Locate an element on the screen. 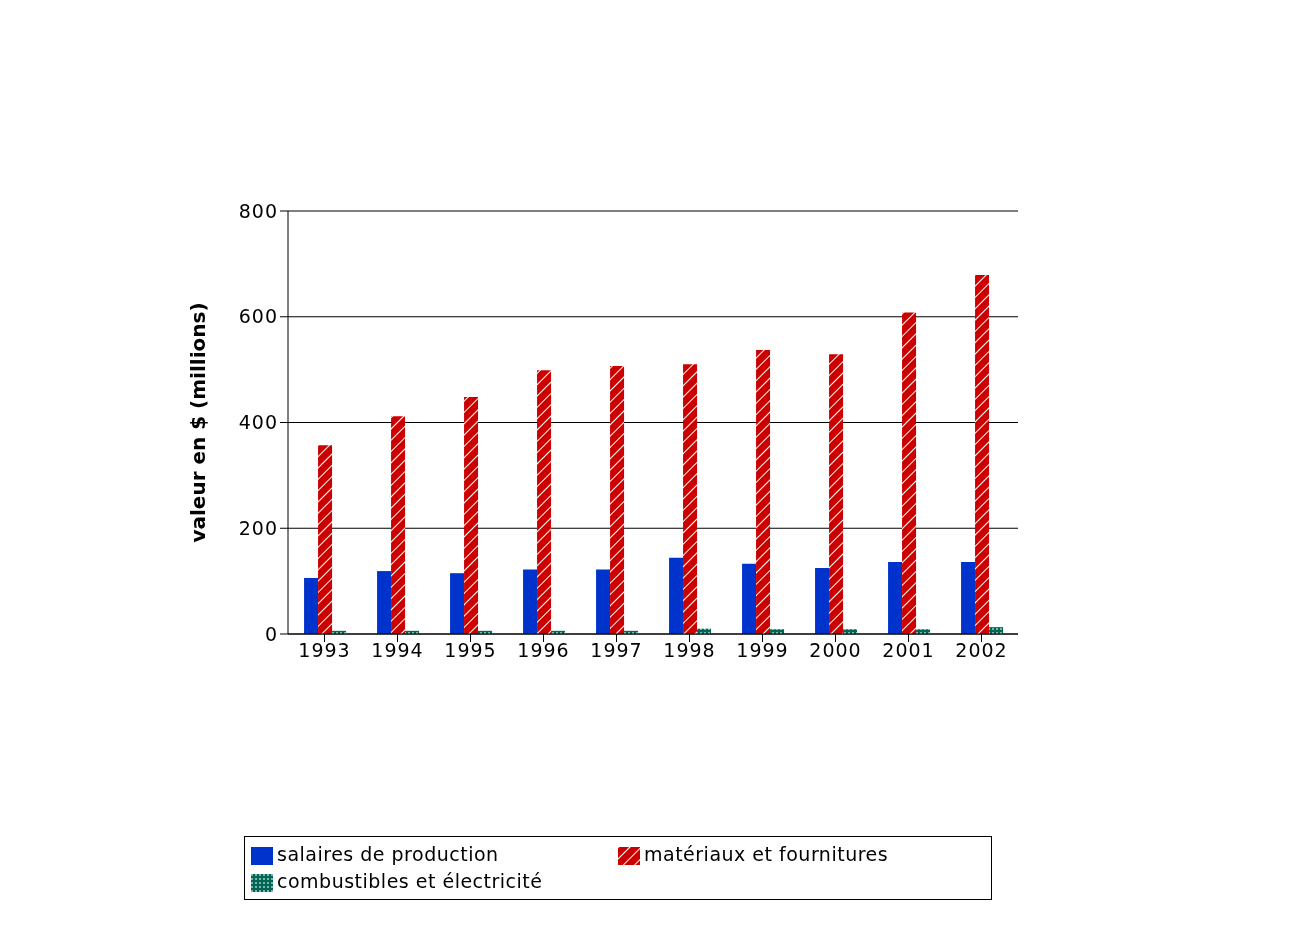 The width and height of the screenshot is (1294, 942). x-tick-label: 1994 is located at coordinates (397, 650).